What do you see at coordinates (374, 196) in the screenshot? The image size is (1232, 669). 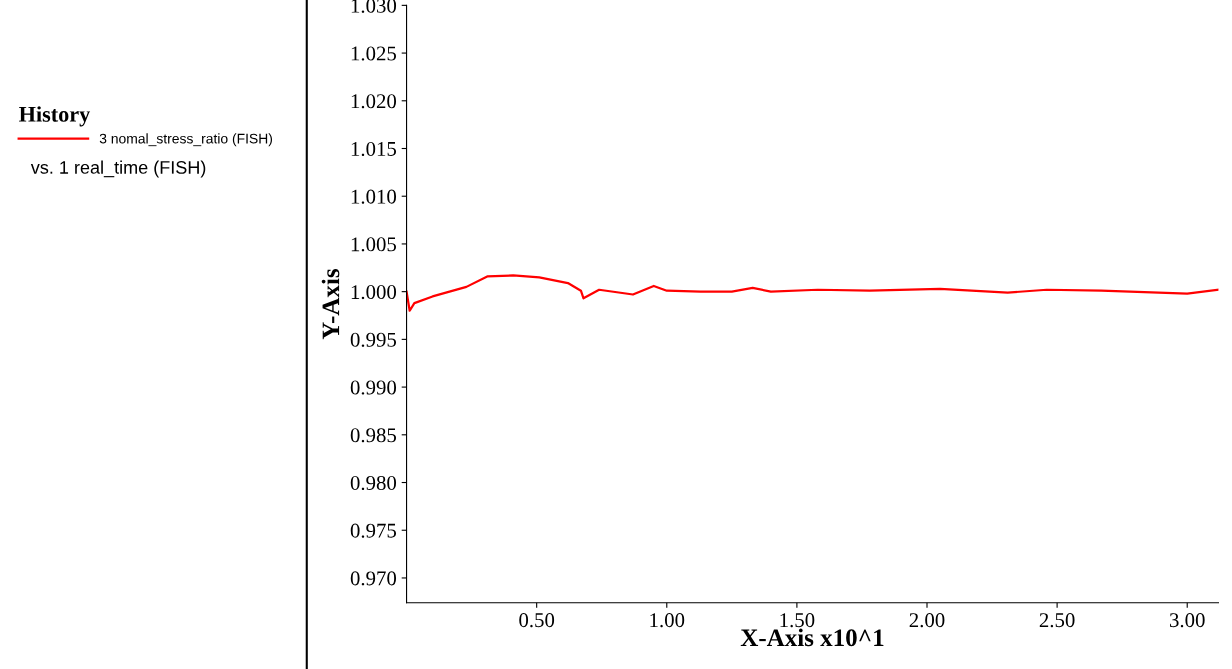 I see `y-tick-label: 1.010` at bounding box center [374, 196].